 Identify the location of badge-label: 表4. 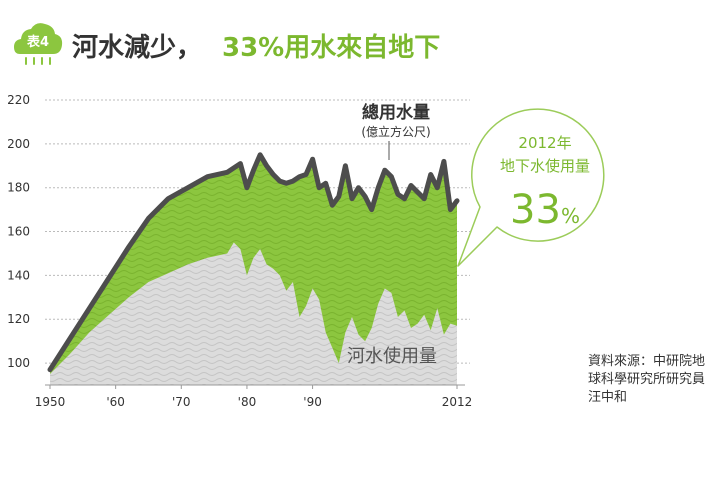
(37, 42).